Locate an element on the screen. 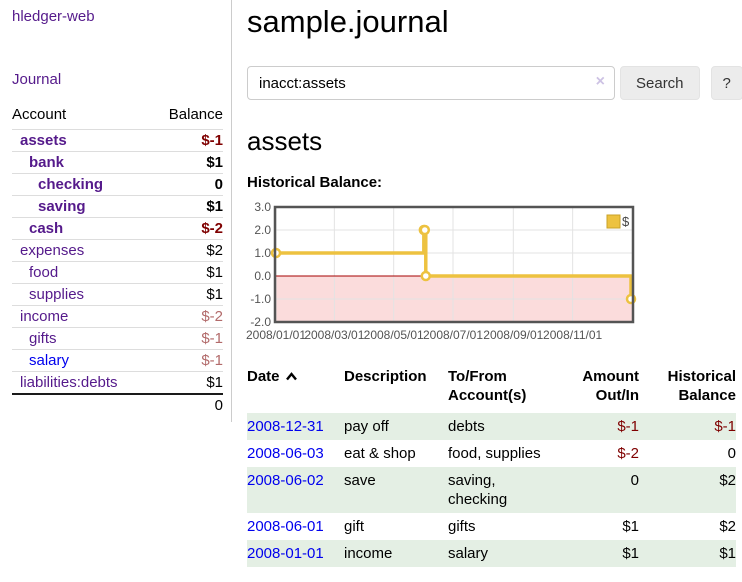 This screenshot has width=742, height=582. account-link-liabilities-debts: liabilities:debts is located at coordinates (69, 382).